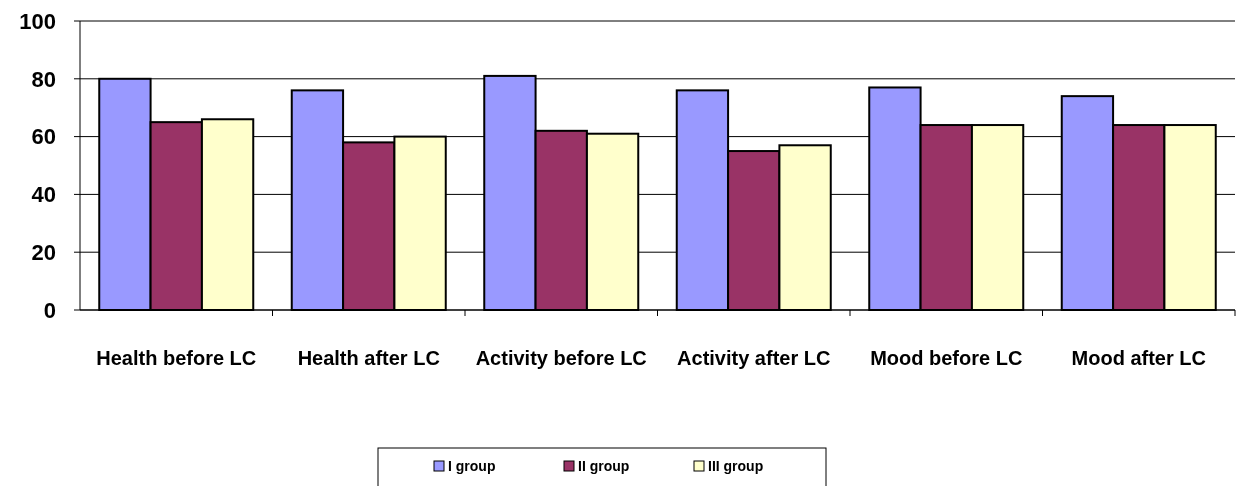  Describe the element at coordinates (368, 358) in the screenshot. I see `x-tick-label: Health after LC` at that location.